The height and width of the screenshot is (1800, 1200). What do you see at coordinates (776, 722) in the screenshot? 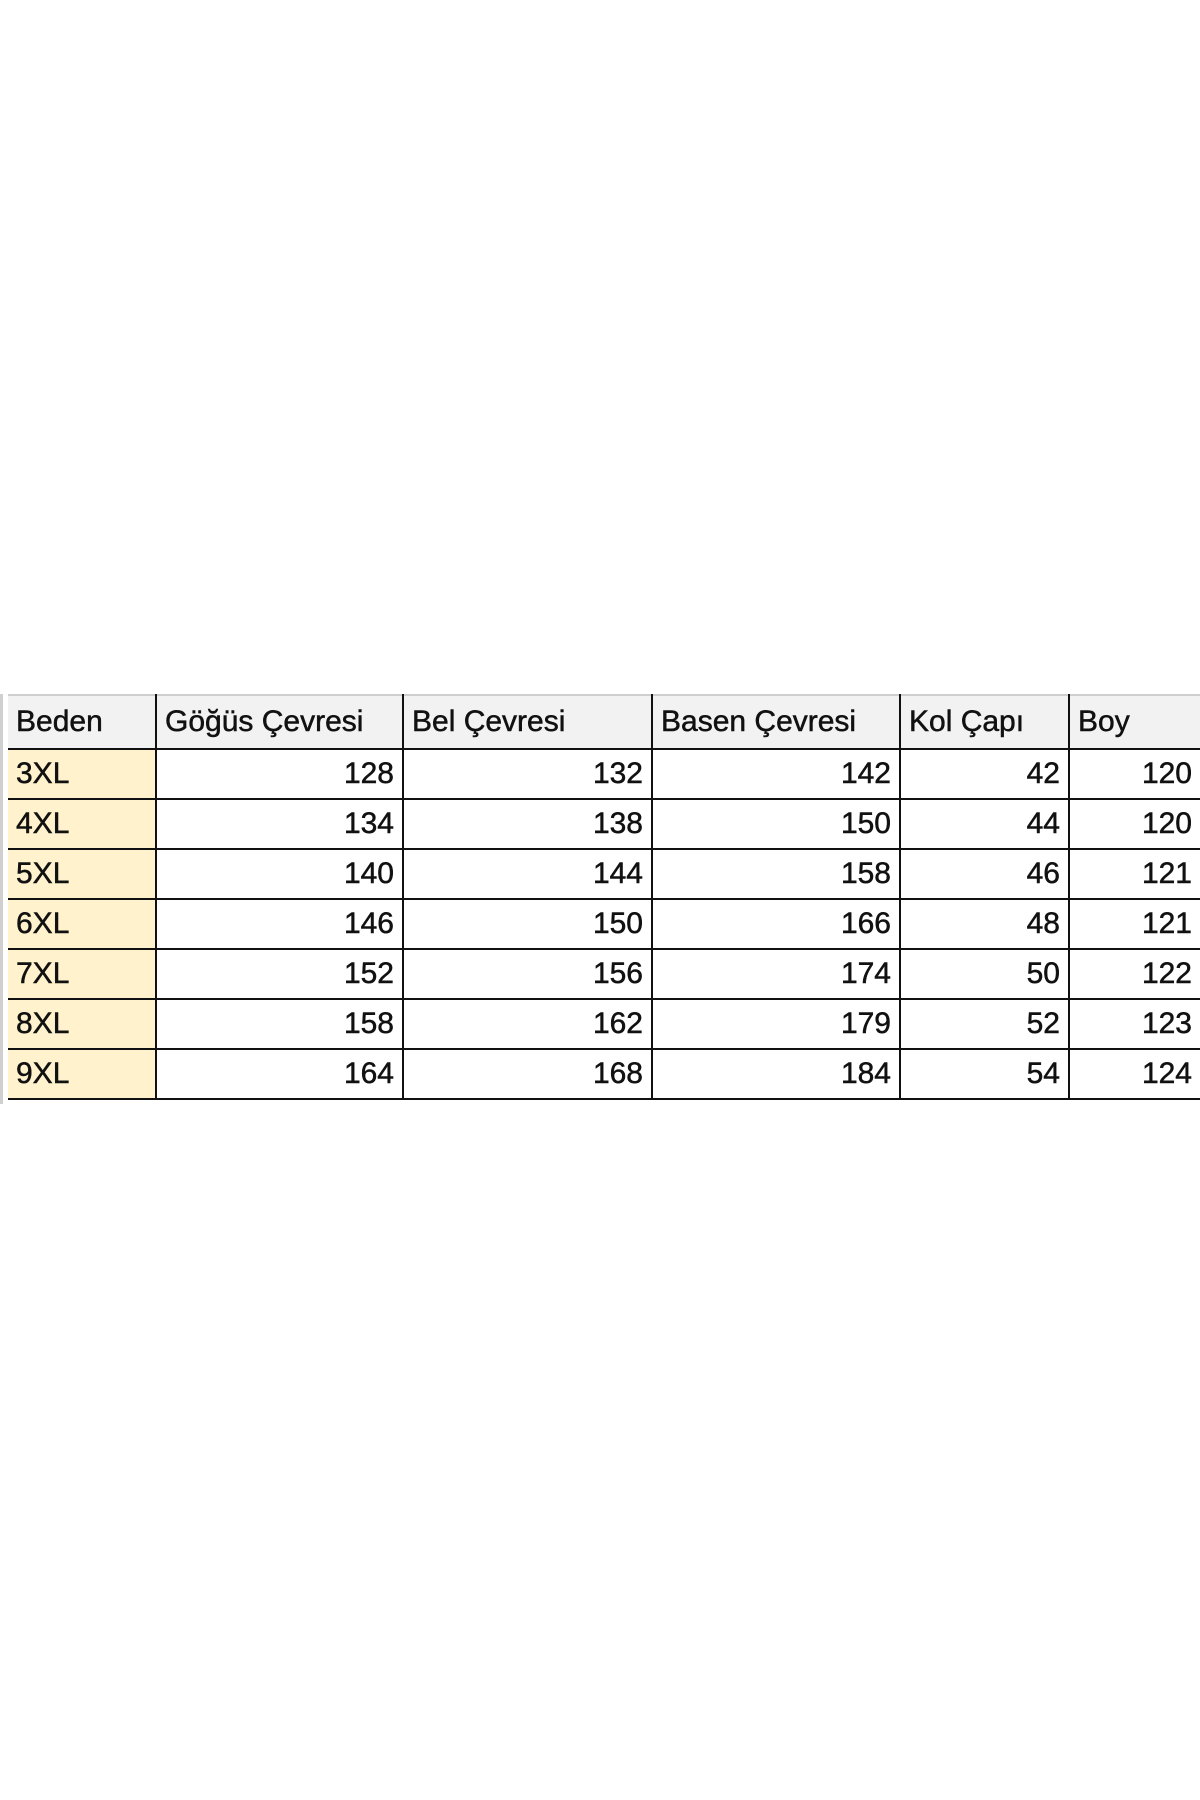
I see `column-header: Basen Çevresi` at bounding box center [776, 722].